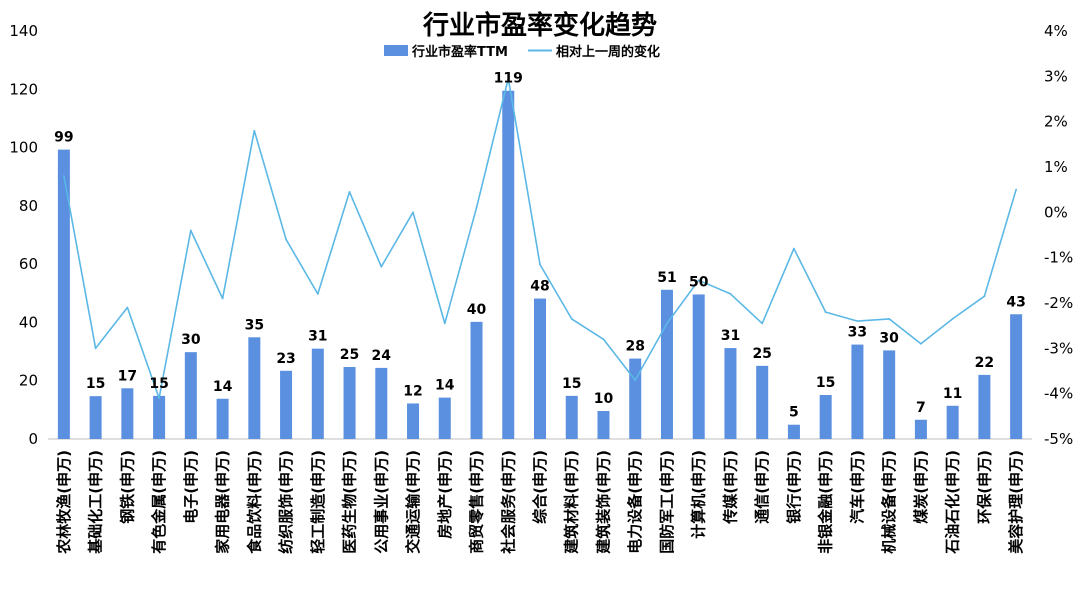 The height and width of the screenshot is (608, 1080). What do you see at coordinates (63, 138) in the screenshot?
I see `bar-data-label: 99` at bounding box center [63, 138].